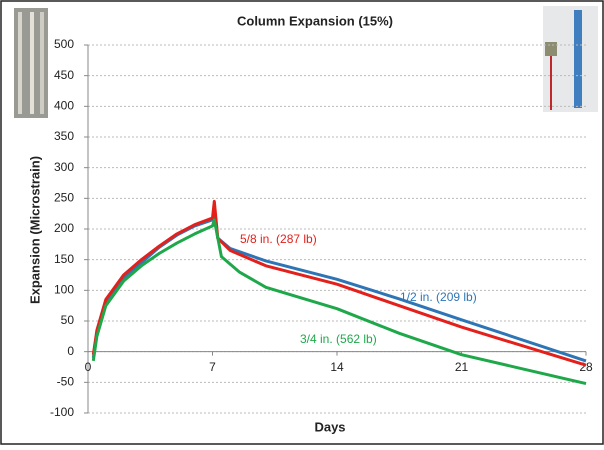 The image size is (604, 450). Describe the element at coordinates (329, 426) in the screenshot. I see `x-axis-label: Days` at that location.